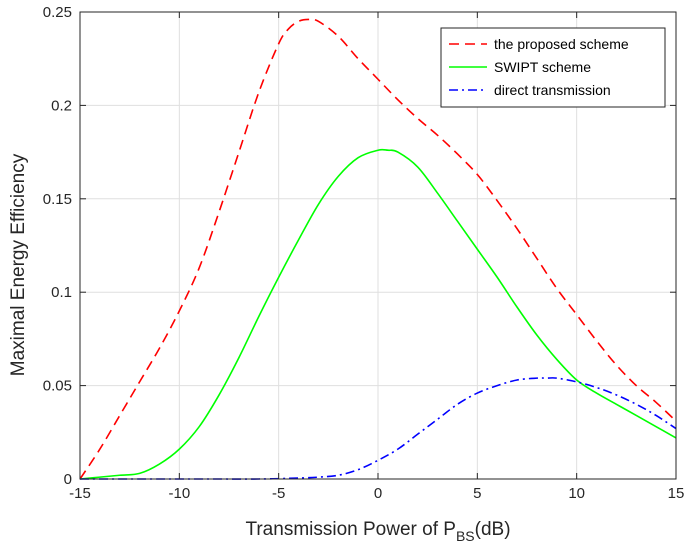 Image resolution: width=690 pixels, height=551 pixels. Describe the element at coordinates (80, 493) in the screenshot. I see `x-tick-label: -15` at that location.